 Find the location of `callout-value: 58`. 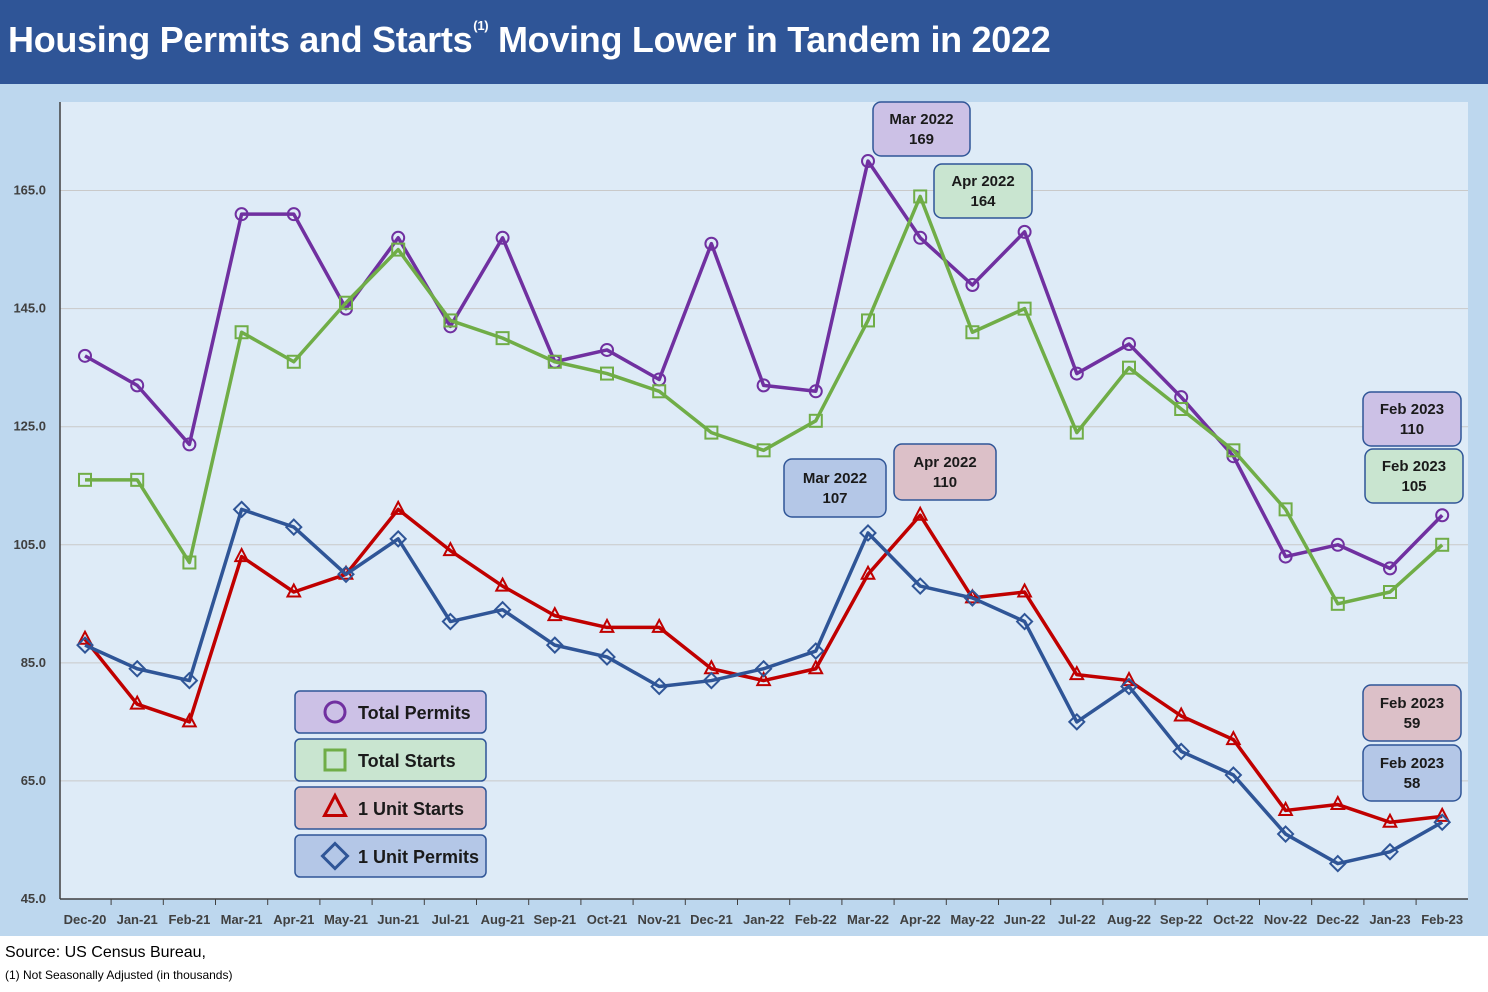

callout-value: 58 is located at coordinates (1412, 783).